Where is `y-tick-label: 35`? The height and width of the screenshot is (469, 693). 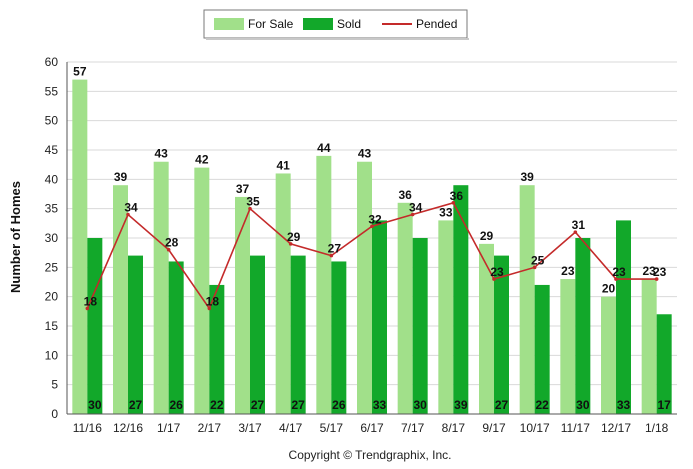
y-tick-label: 35 is located at coordinates (52, 209).